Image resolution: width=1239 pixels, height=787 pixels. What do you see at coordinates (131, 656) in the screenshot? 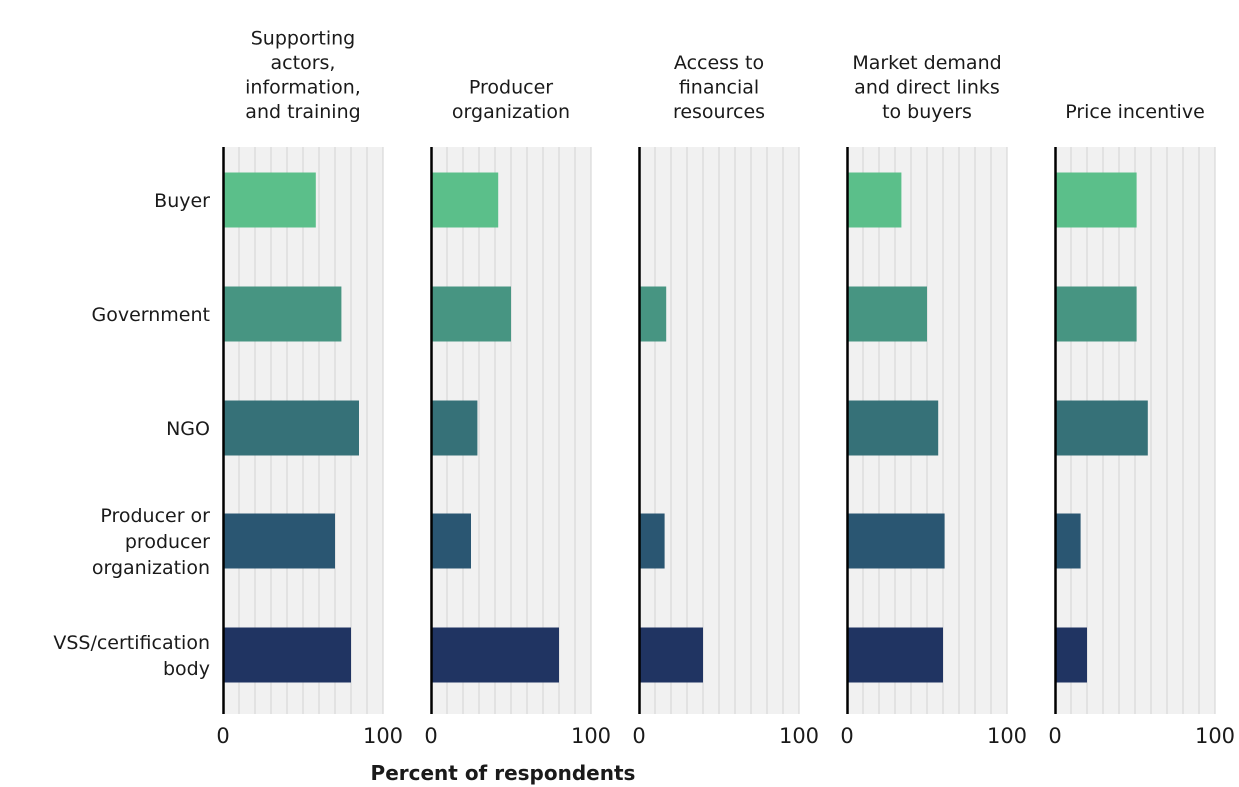
I see `category-label: VSS/certification body` at bounding box center [131, 656].